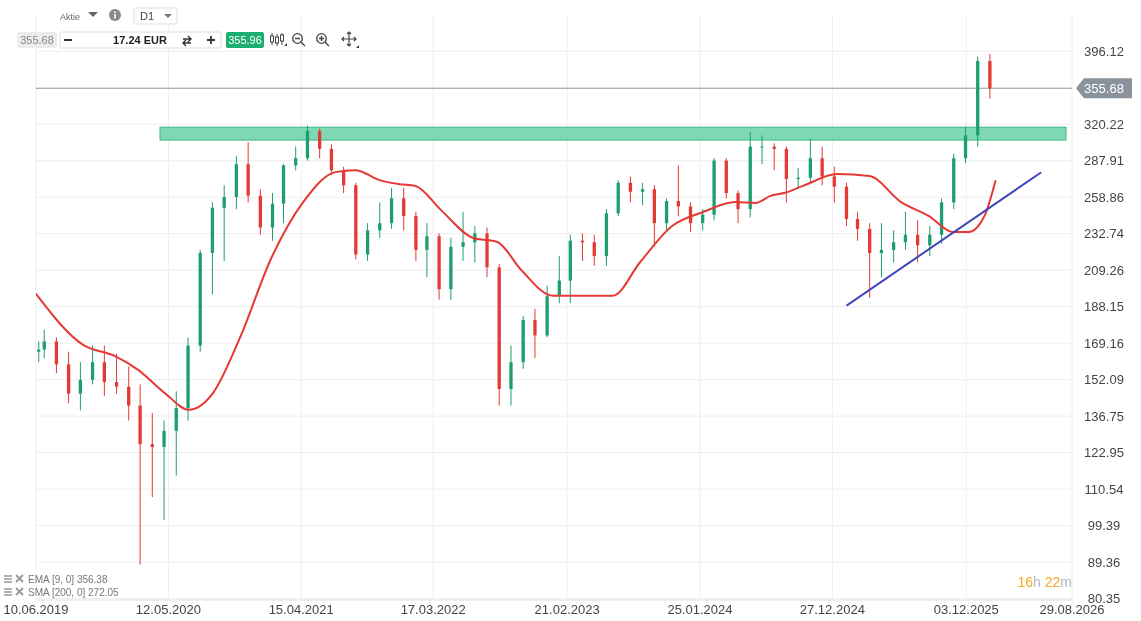  What do you see at coordinates (36, 609) in the screenshot?
I see `x-tick-label: 10.06.2019` at bounding box center [36, 609].